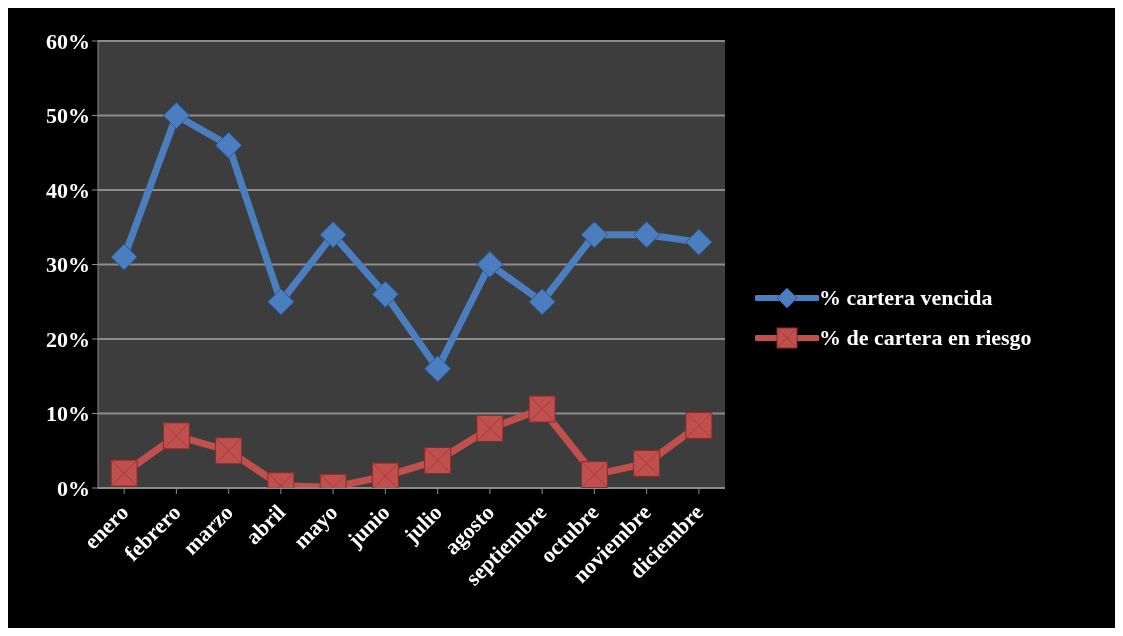  What do you see at coordinates (73, 488) in the screenshot?
I see `y-tick-label: 0%` at bounding box center [73, 488].